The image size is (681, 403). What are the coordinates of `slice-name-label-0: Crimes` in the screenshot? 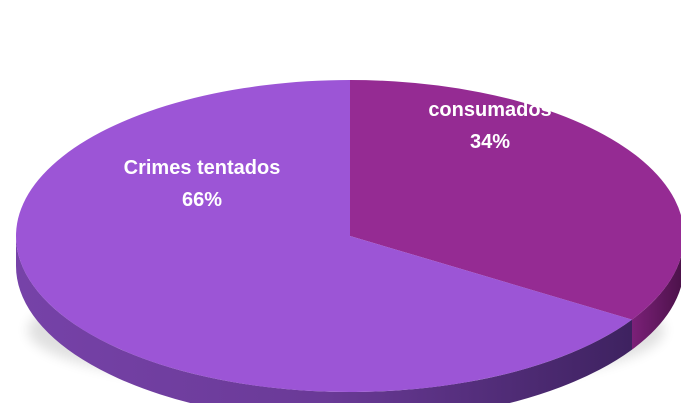 It's located at (490, 78).